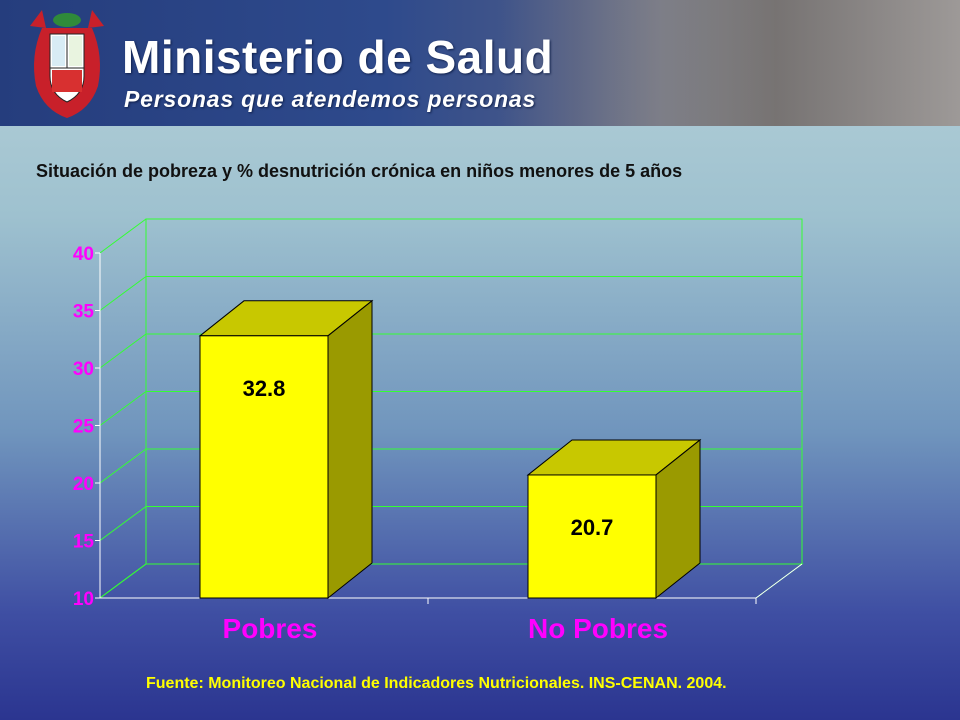 The height and width of the screenshot is (720, 960). What do you see at coordinates (84, 542) in the screenshot?
I see `y-tick-label: 15` at bounding box center [84, 542].